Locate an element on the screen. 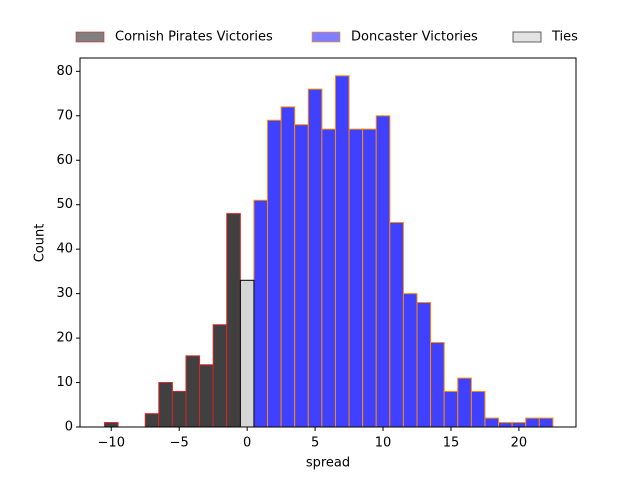  y-tick-label: 80 is located at coordinates (64, 71).